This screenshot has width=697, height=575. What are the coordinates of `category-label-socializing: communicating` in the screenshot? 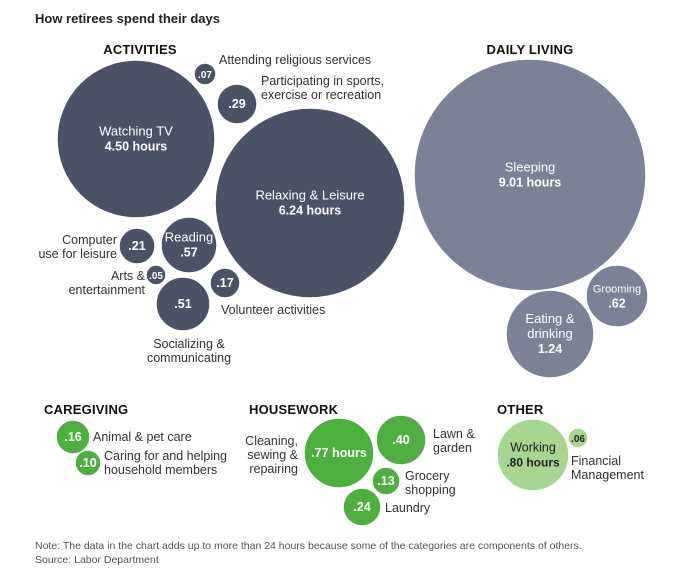 It's located at (189, 358).